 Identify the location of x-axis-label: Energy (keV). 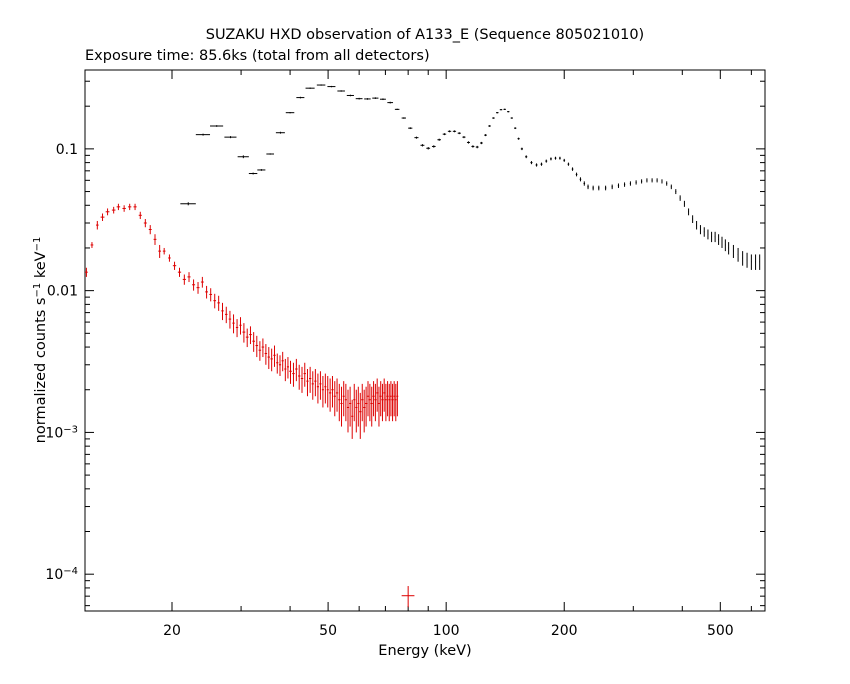
(424, 651).